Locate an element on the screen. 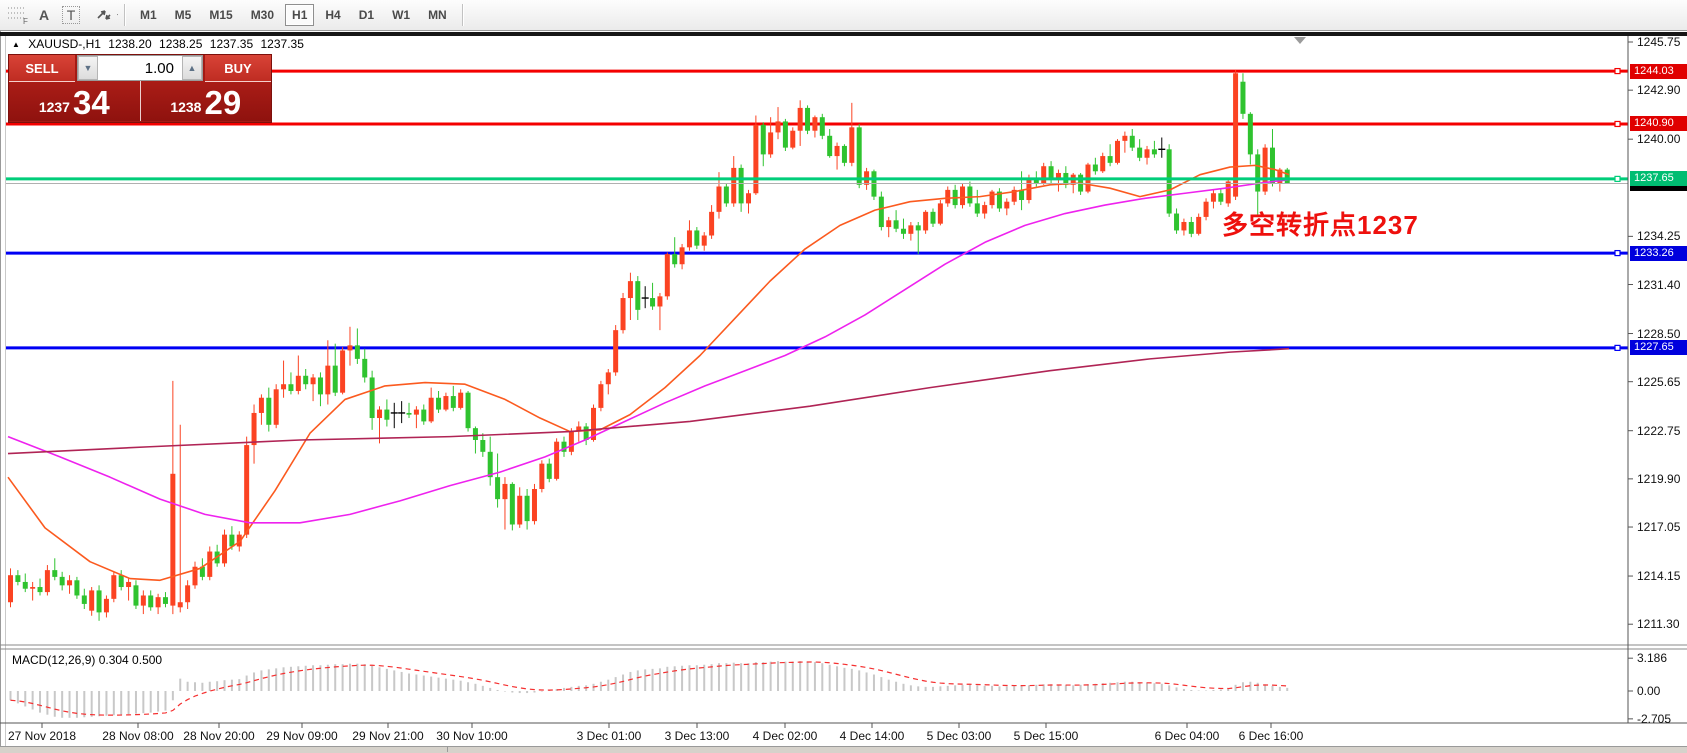 The image size is (1687, 753). time-axis-label: 6 Dec 16:00 is located at coordinates (1271, 736).